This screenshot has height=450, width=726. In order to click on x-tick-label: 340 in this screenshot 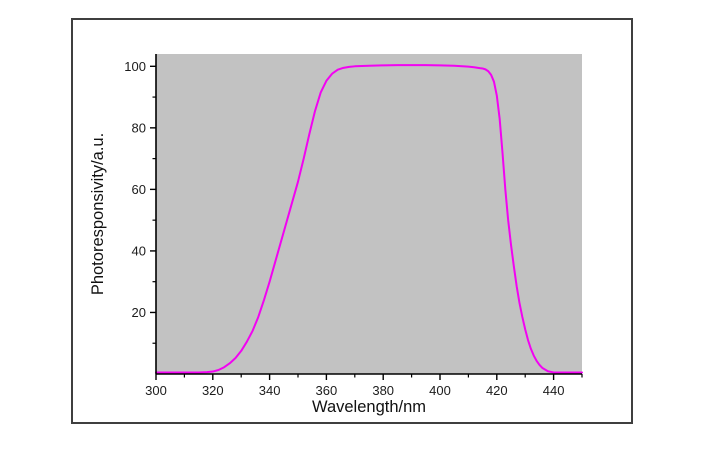, I will do `click(270, 390)`.